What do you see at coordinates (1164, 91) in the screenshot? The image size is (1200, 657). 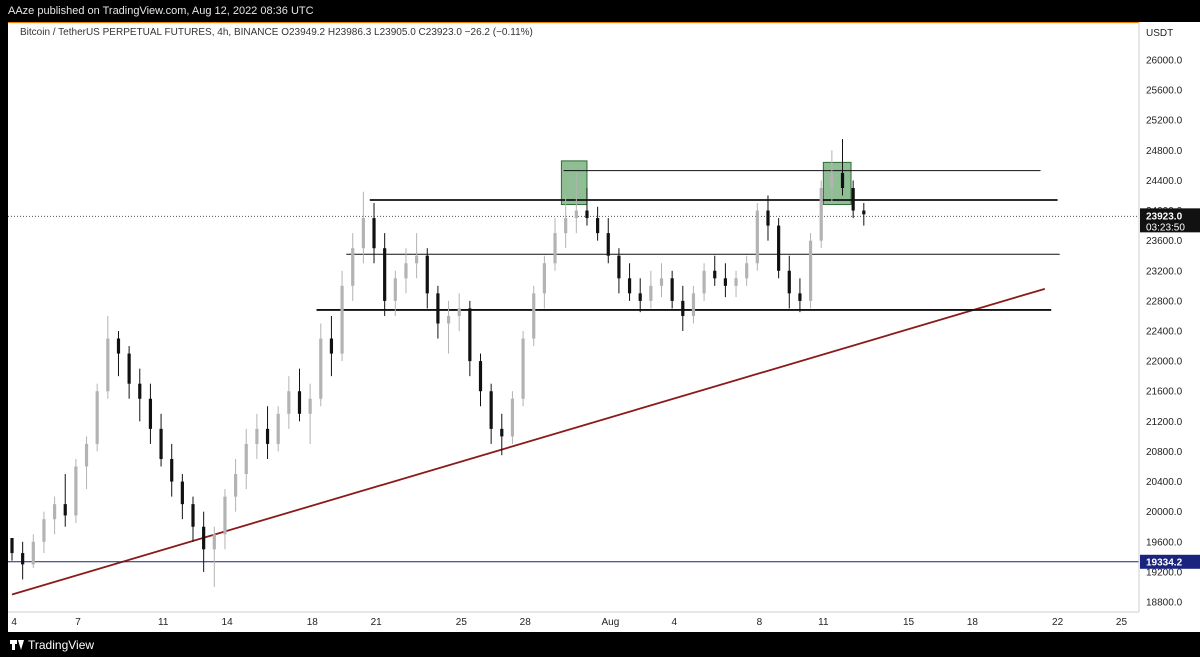 I see `y-tick-label: 25600.0` at bounding box center [1164, 91].